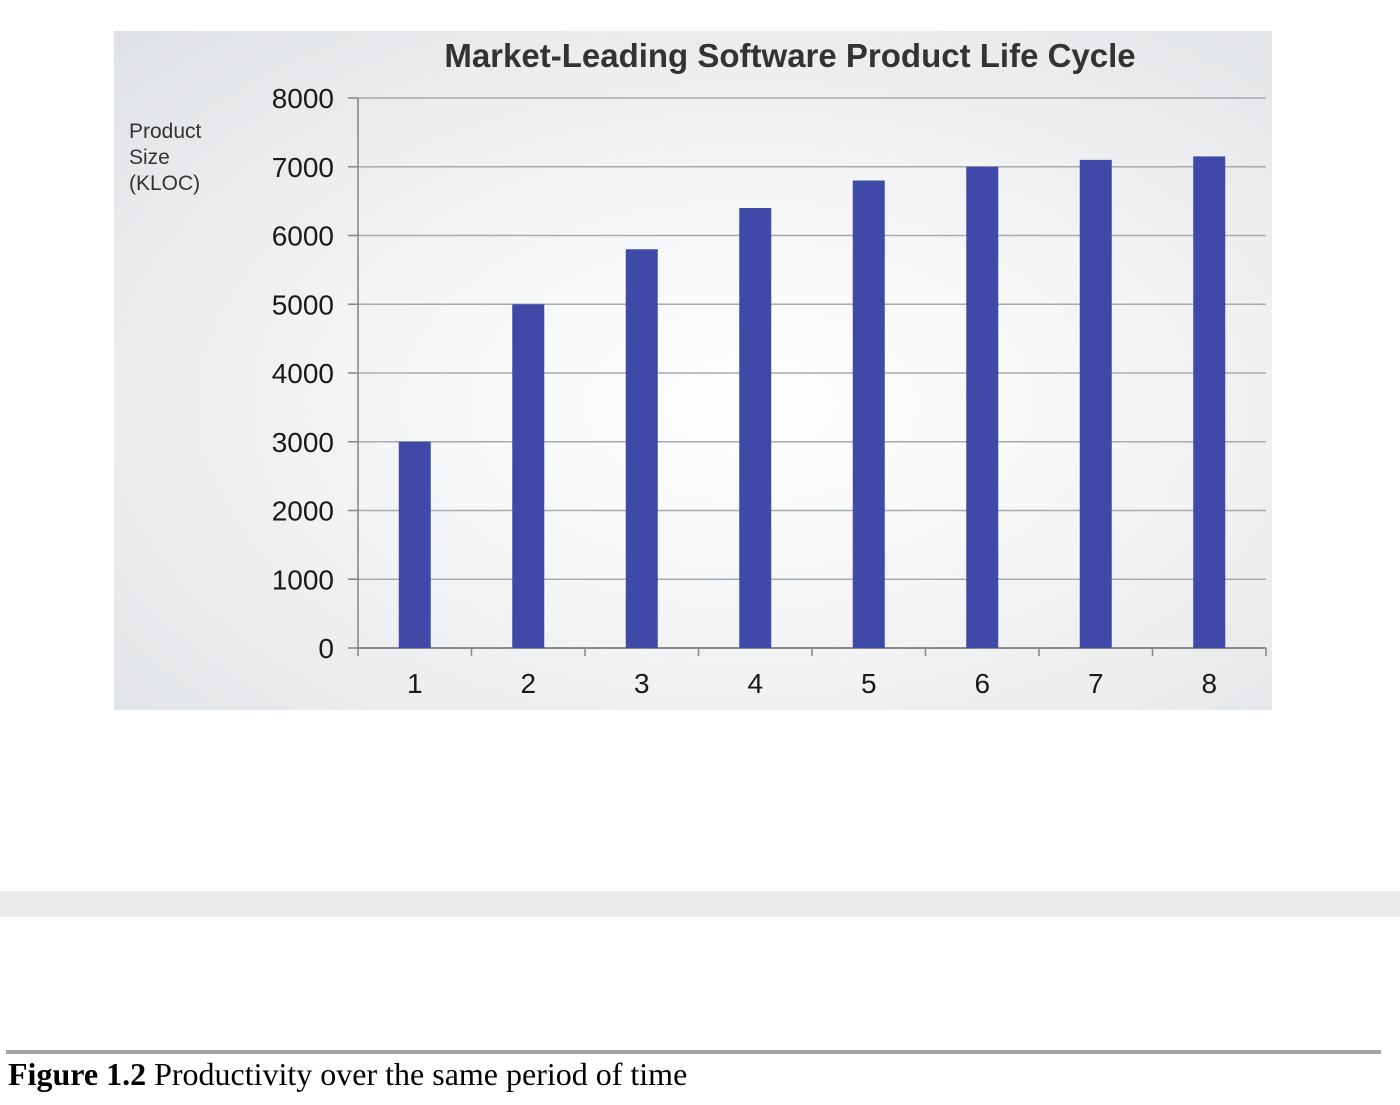  Describe the element at coordinates (982, 683) in the screenshot. I see `x-tick-label-6: 6` at that location.